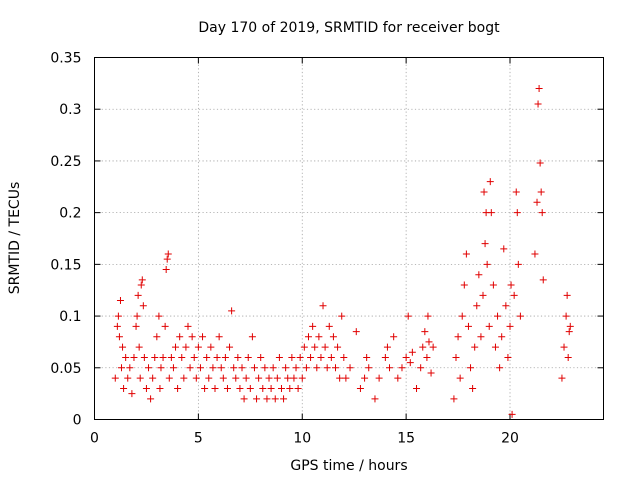 This screenshot has width=640, height=480. I want to click on y-tick-label: 0, so click(77, 421).